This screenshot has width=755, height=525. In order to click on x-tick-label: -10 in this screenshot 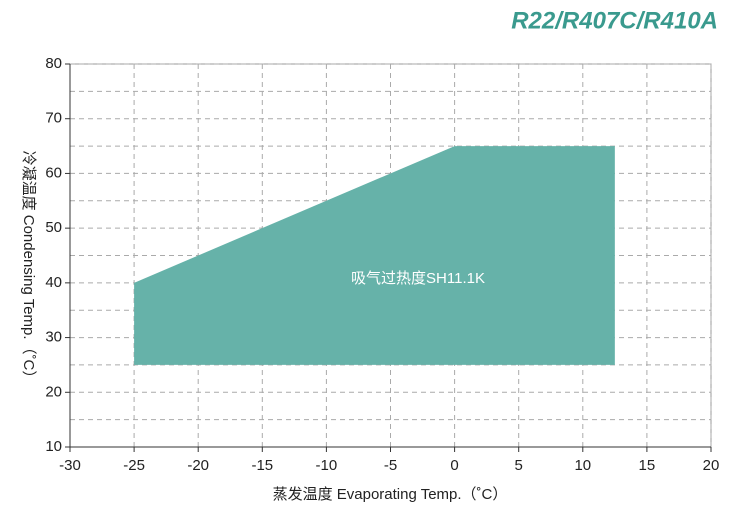, I will do `click(327, 465)`.